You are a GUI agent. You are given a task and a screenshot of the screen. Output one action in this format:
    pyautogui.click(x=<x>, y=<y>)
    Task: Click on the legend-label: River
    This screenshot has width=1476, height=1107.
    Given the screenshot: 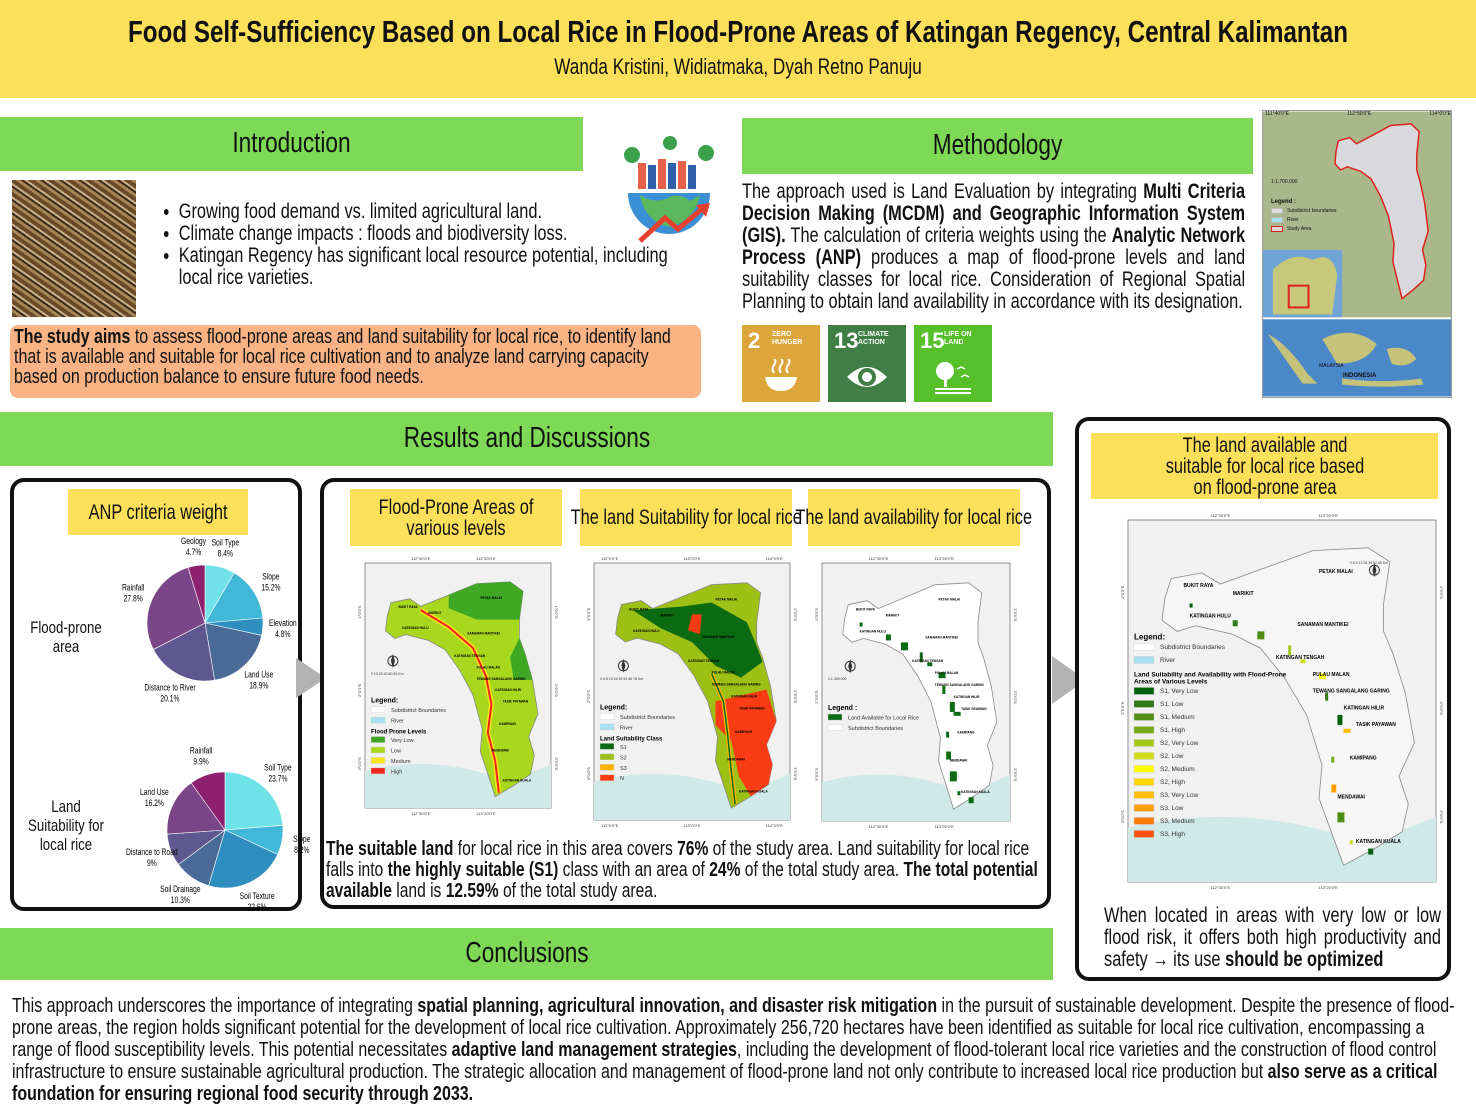 What is the action you would take?
    pyautogui.click(x=1168, y=660)
    